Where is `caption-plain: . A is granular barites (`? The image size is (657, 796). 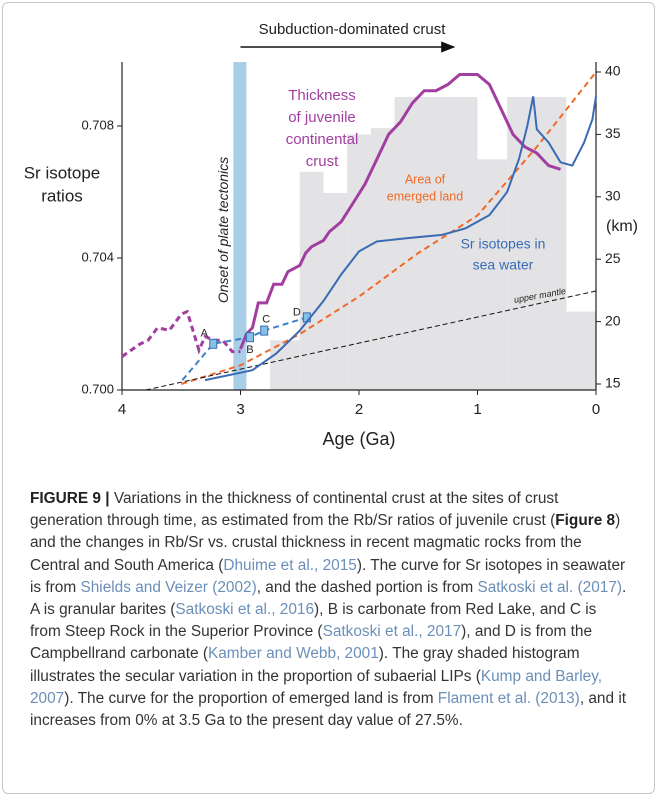 caption-plain: . A is granular barites ( is located at coordinates (328, 598).